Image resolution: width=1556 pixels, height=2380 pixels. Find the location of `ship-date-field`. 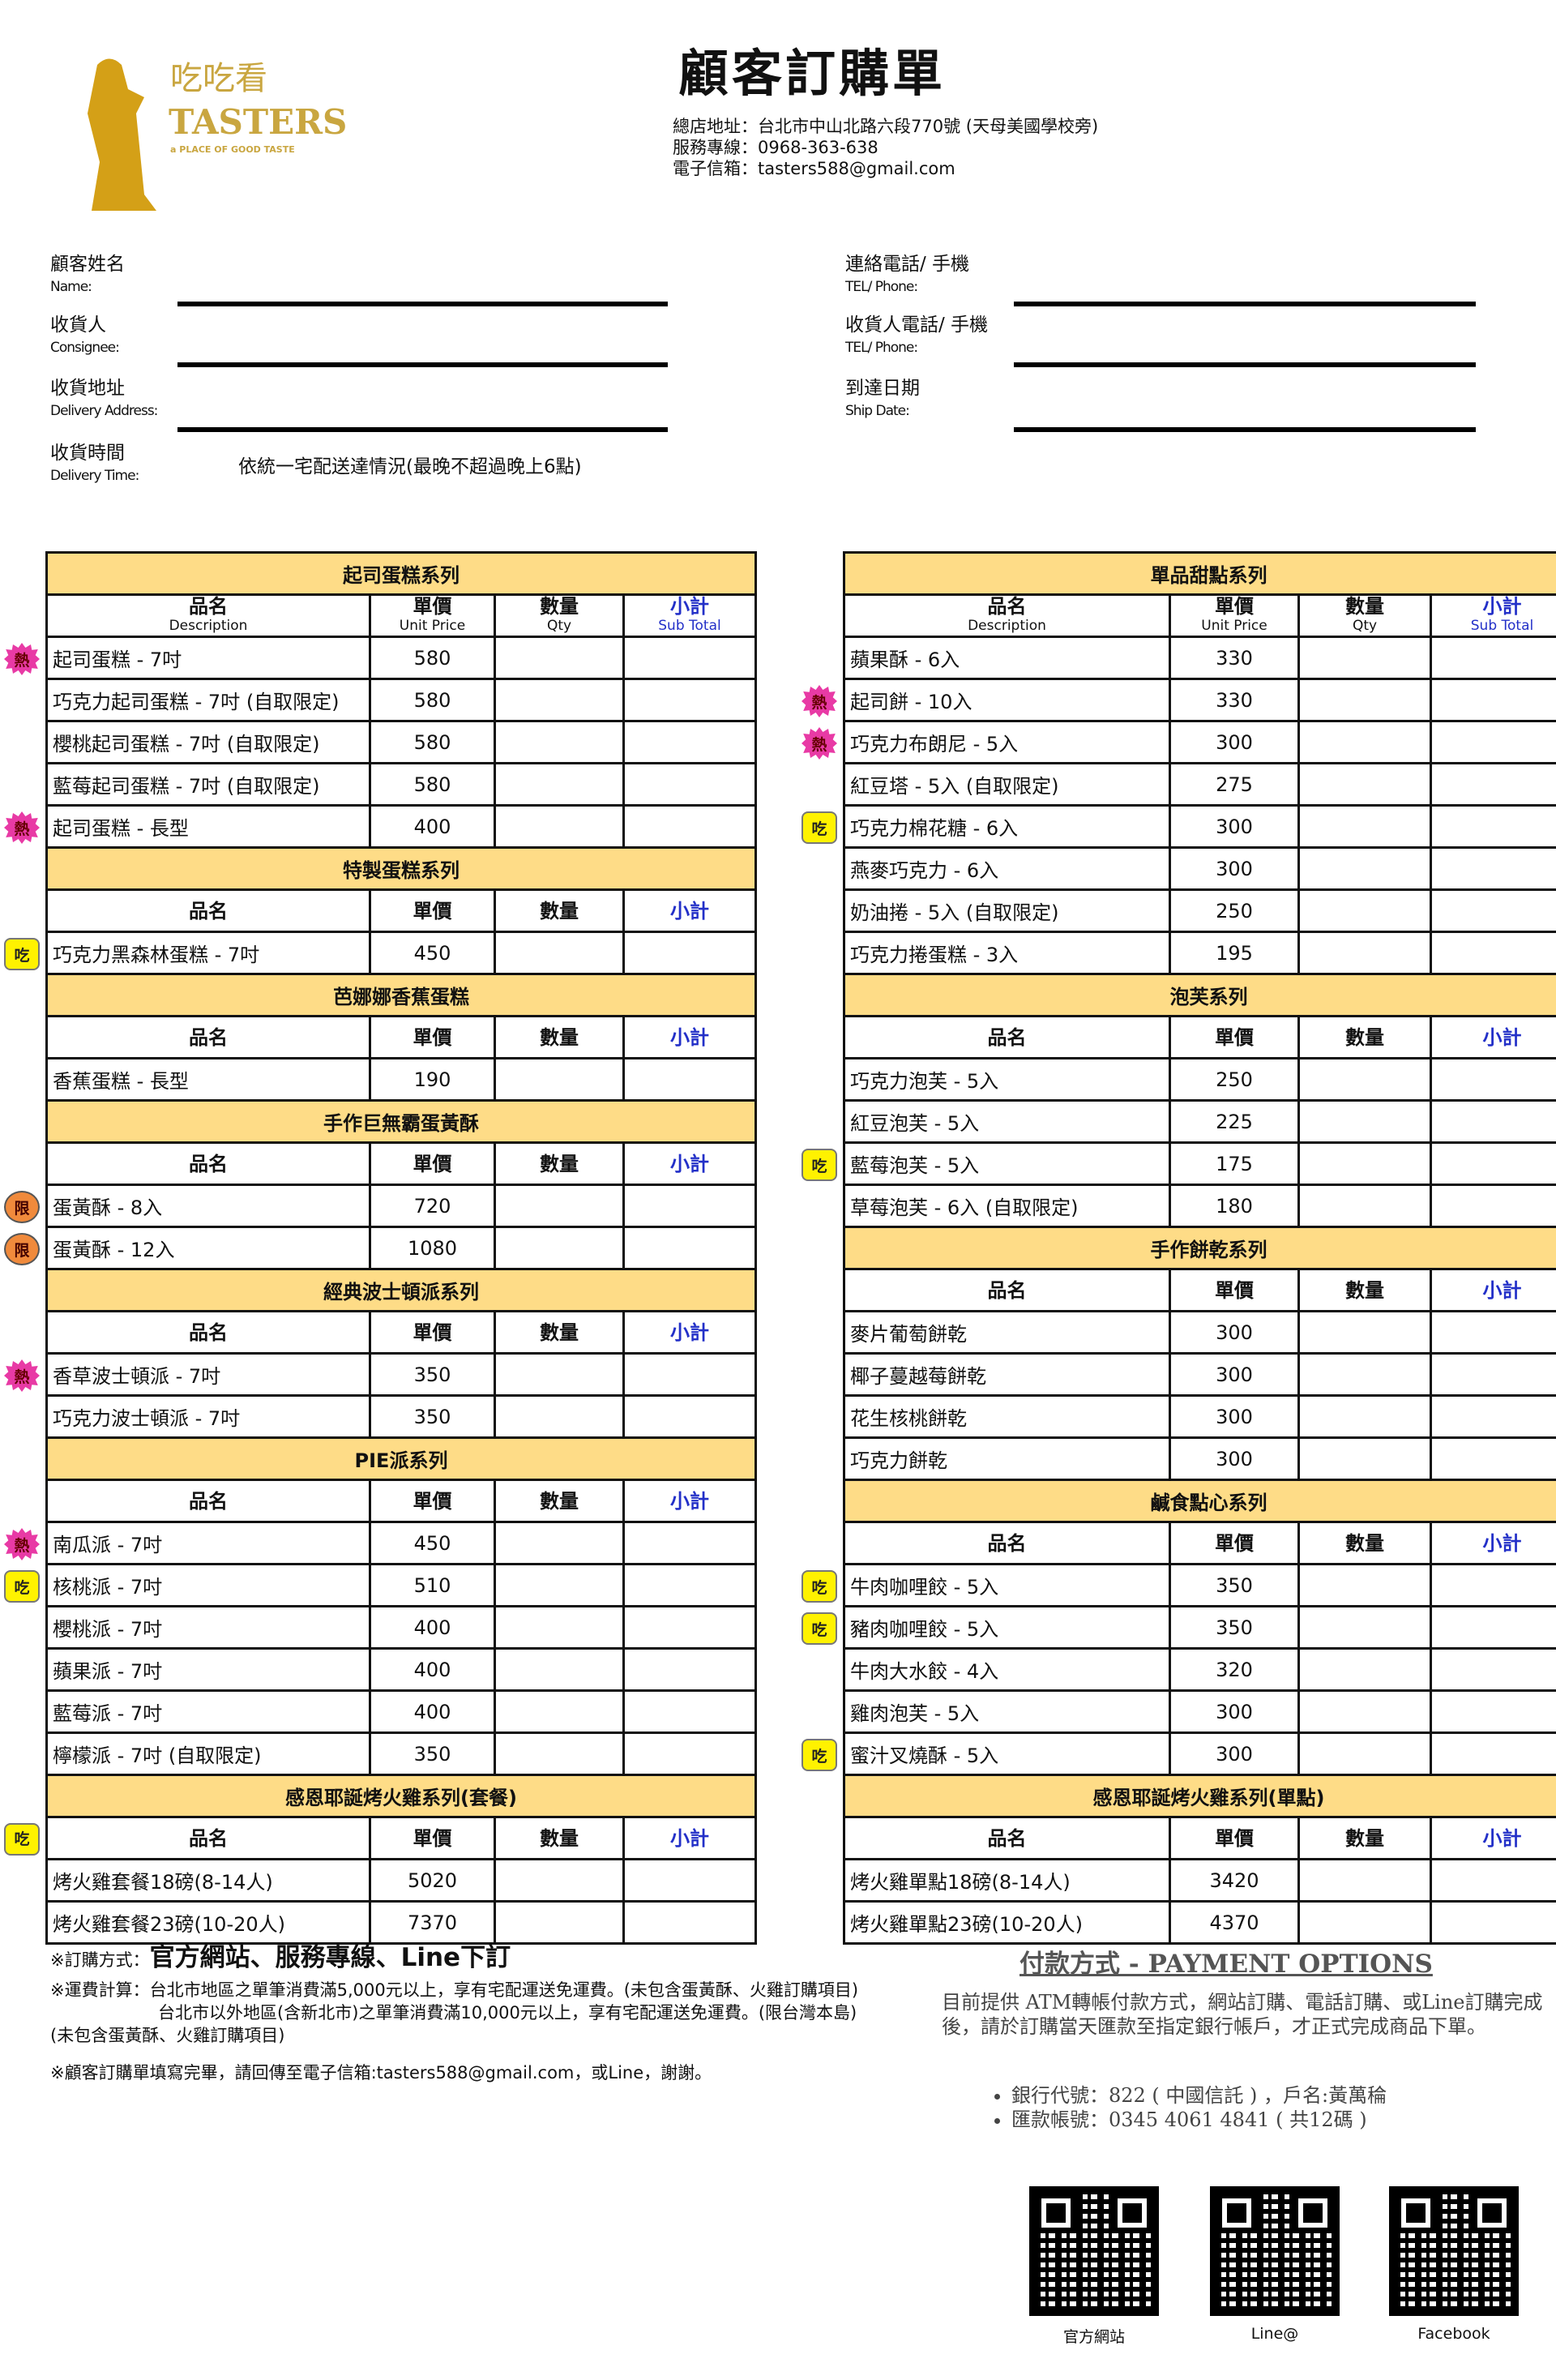

ship-date-field is located at coordinates (1245, 430).